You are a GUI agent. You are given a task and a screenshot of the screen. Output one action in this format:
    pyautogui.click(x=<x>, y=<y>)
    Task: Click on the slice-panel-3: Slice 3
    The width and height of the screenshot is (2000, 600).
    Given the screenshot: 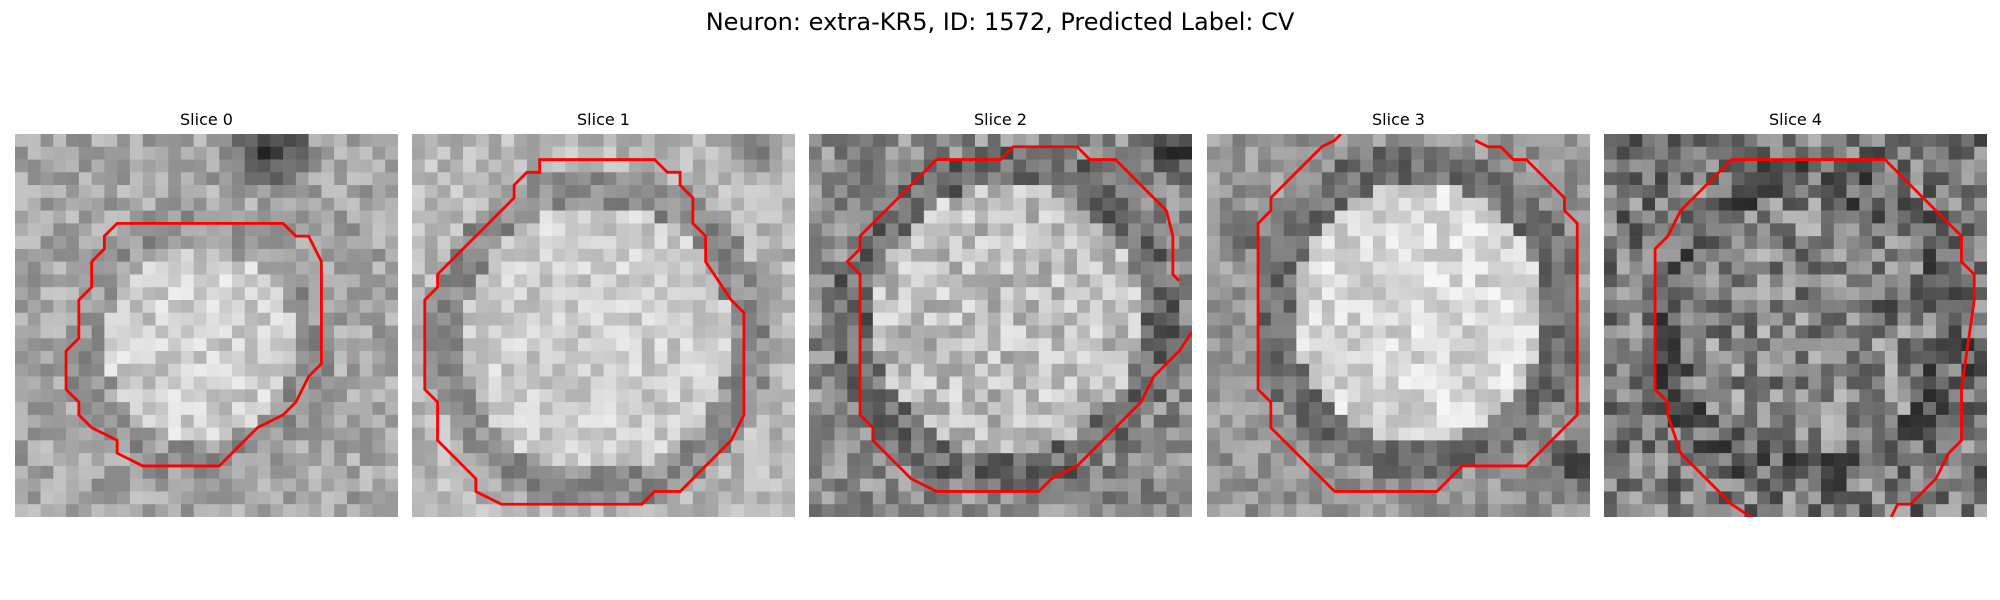 What is the action you would take?
    pyautogui.click(x=1398, y=318)
    